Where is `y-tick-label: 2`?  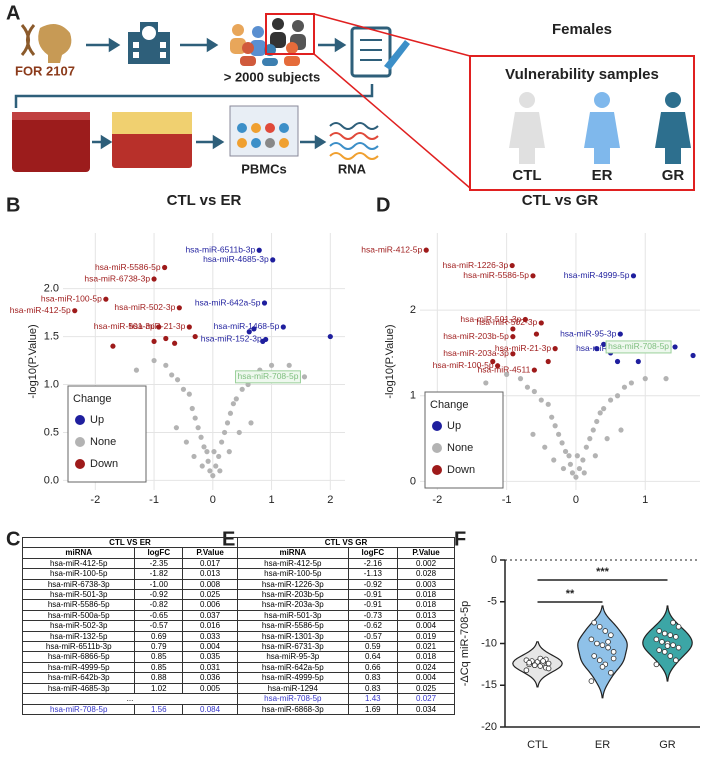 y-tick-label: 2 is located at coordinates (413, 310).